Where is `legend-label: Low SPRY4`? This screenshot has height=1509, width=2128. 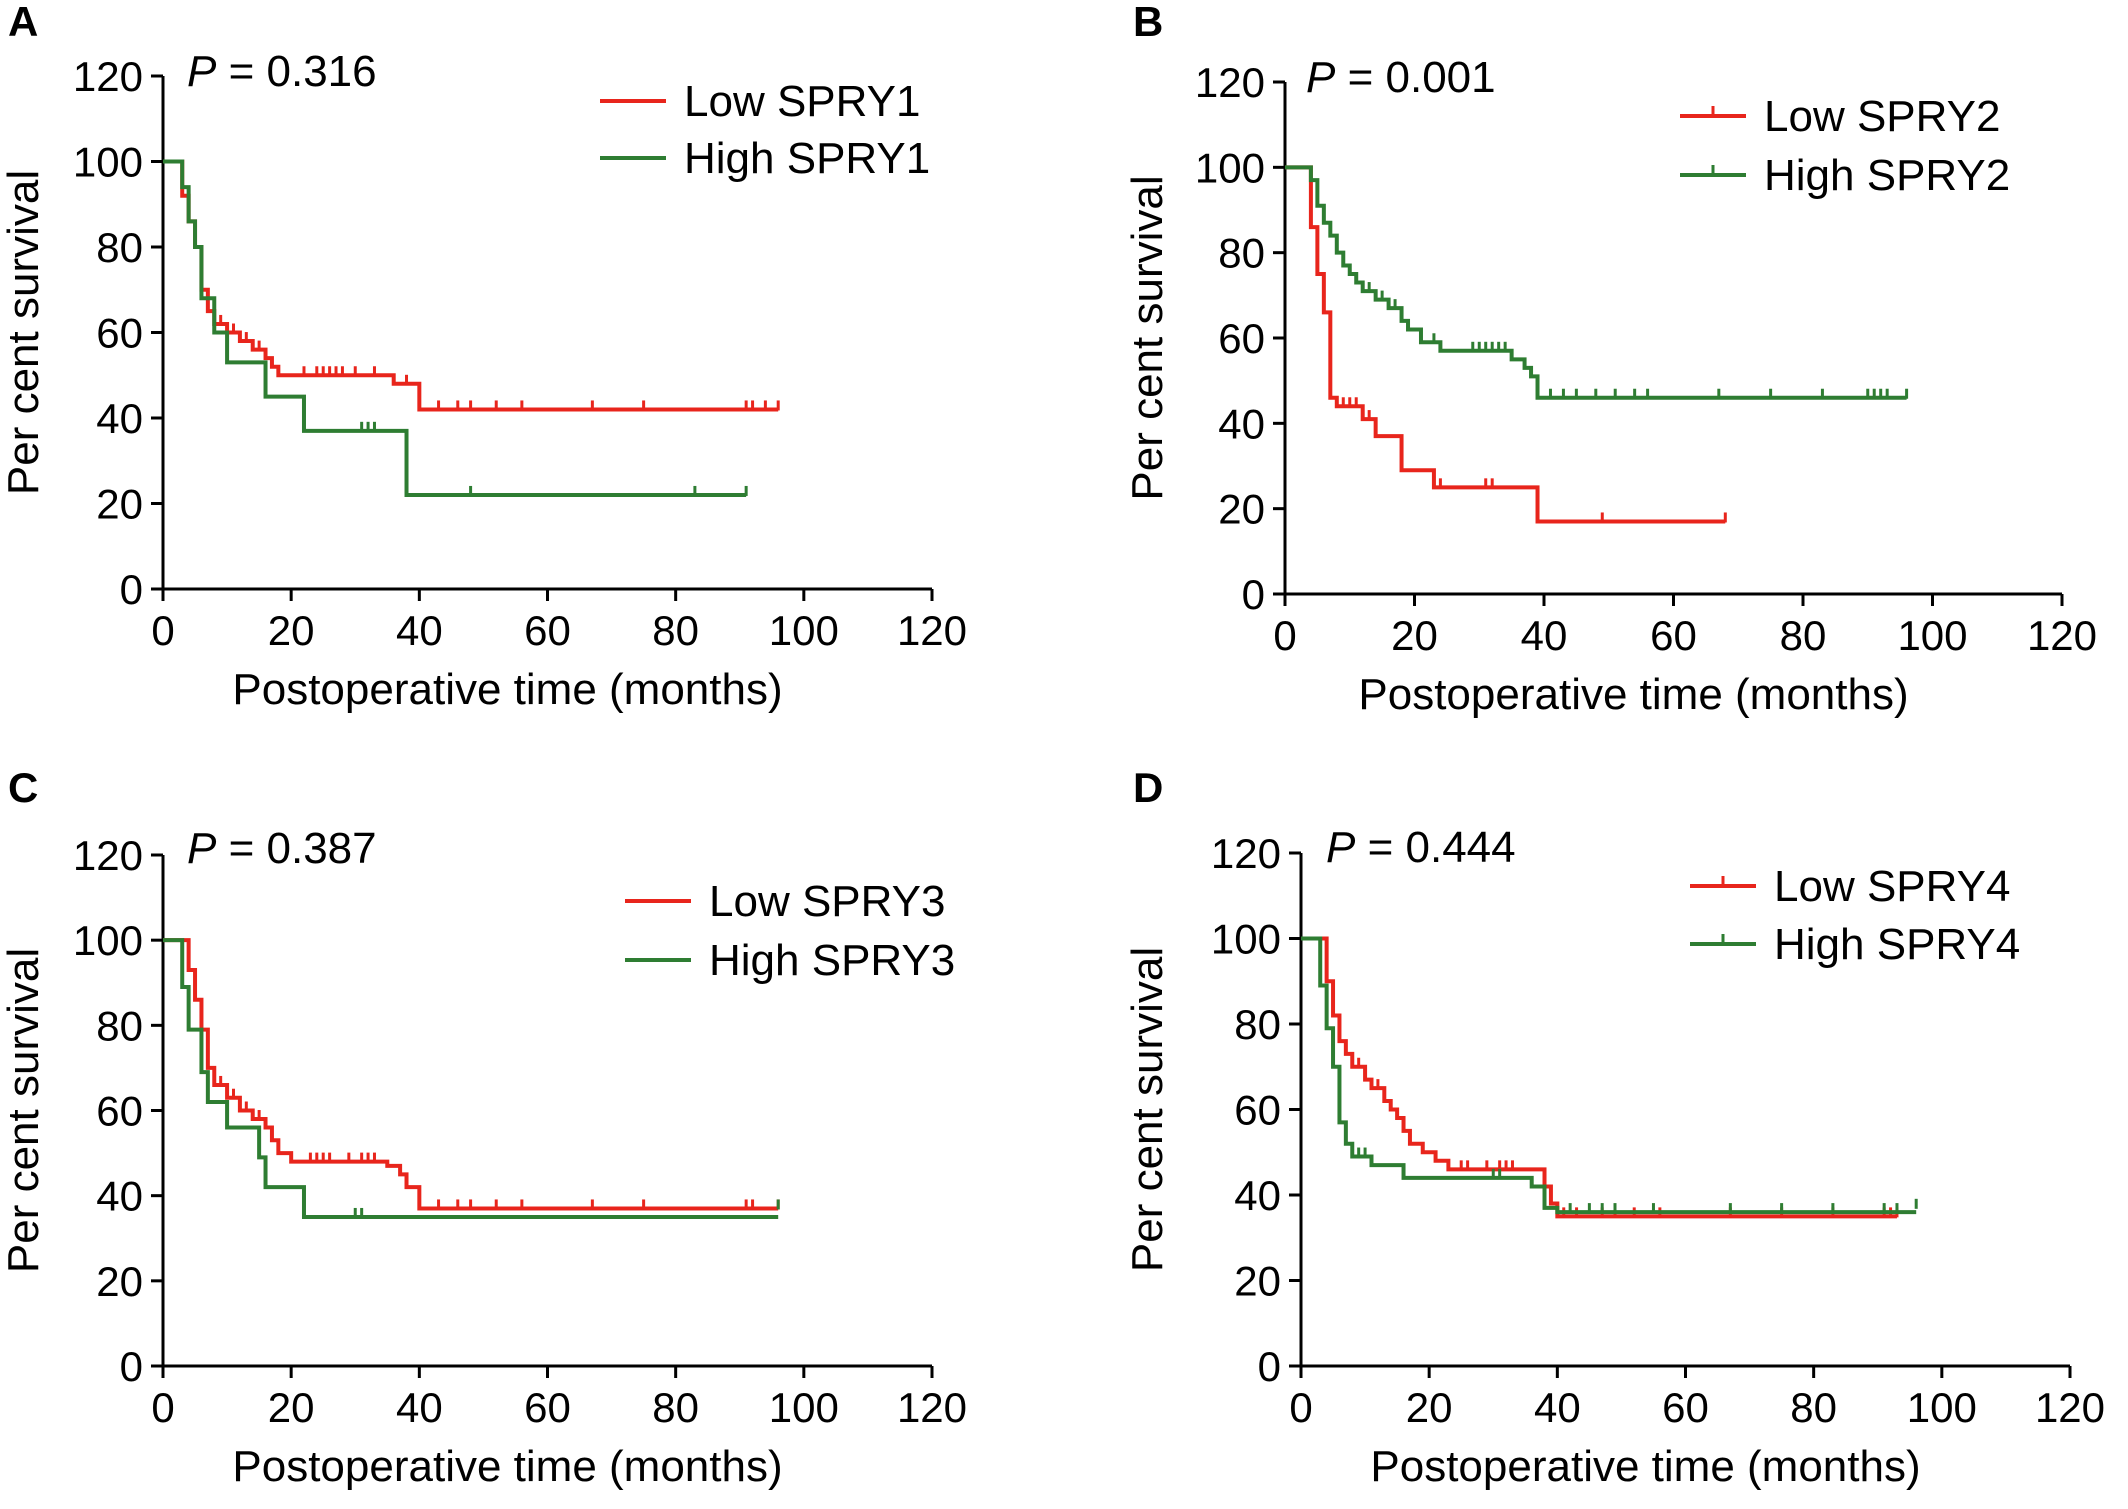
legend-label: Low SPRY4 is located at coordinates (1892, 886).